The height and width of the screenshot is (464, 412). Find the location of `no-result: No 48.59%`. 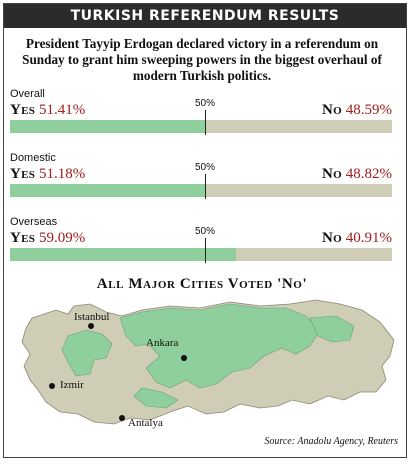

no-result: No 48.59% is located at coordinates (357, 110).